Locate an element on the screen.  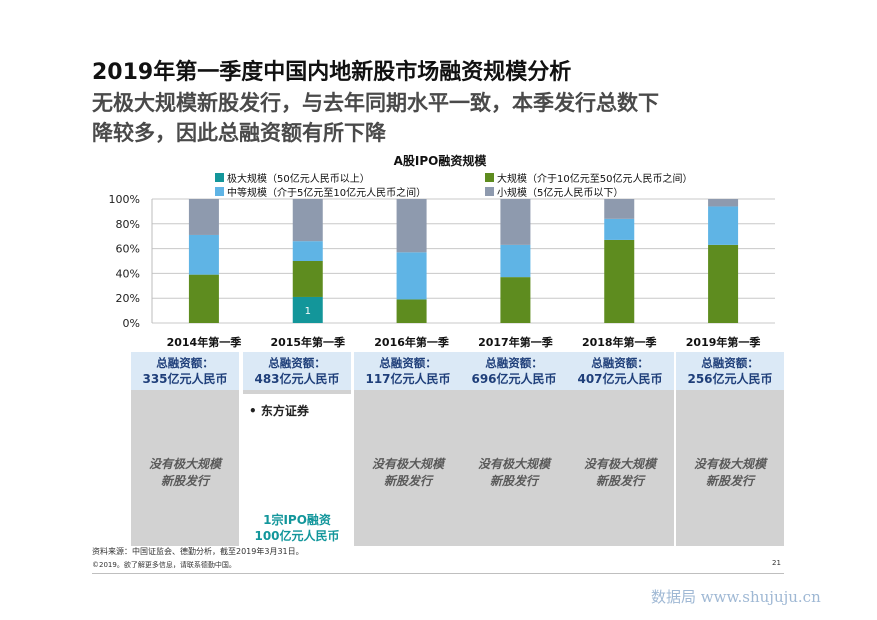
legend-item-large: 大规模（介于10亿元至50亿元人民币之间） is located at coordinates (588, 177).